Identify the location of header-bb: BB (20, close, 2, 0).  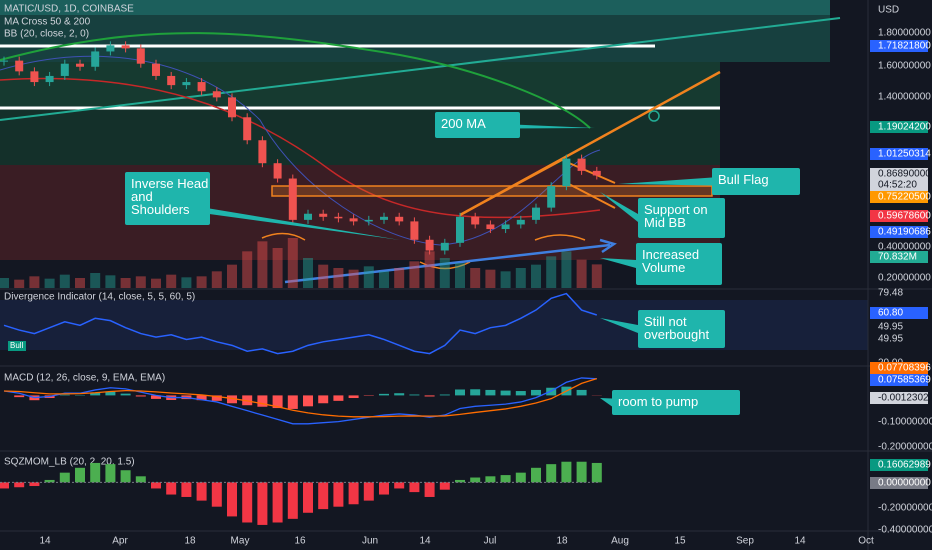
(46, 34).